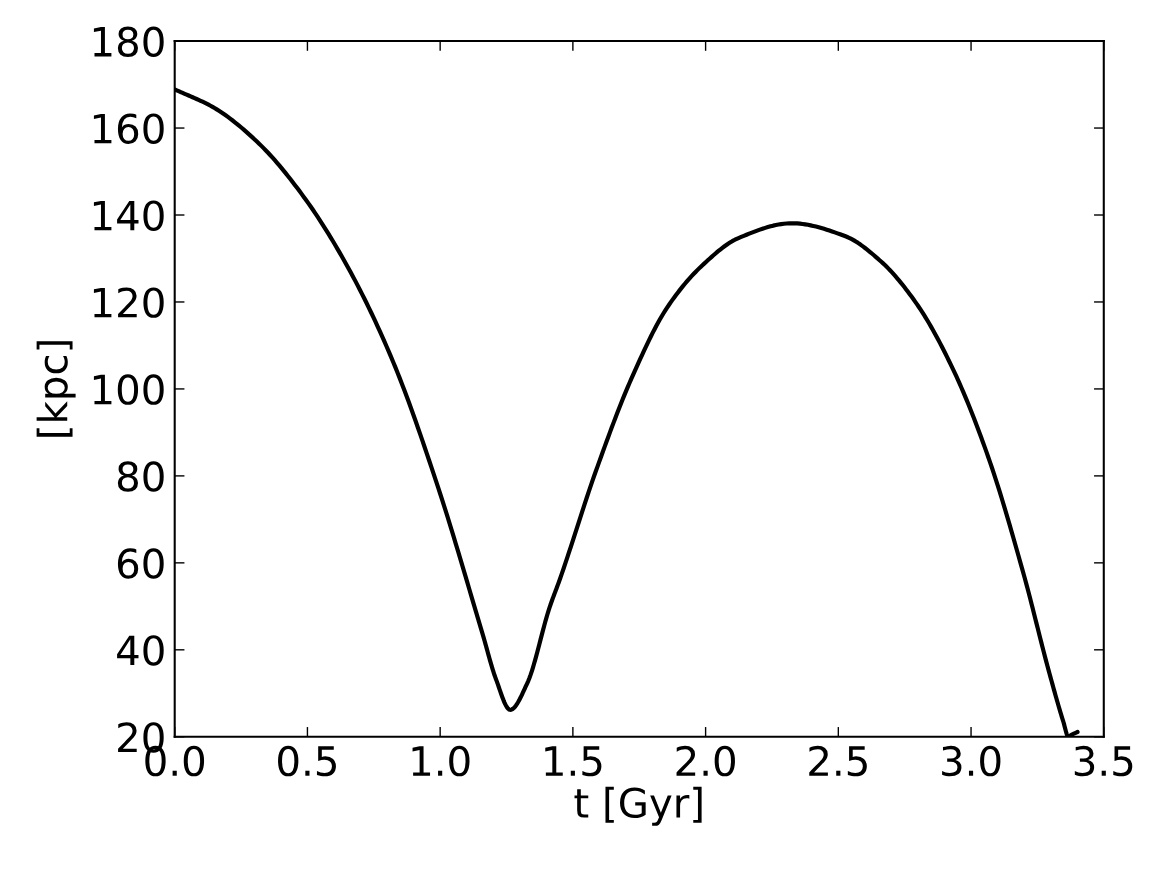 This screenshot has height=874, width=1157. I want to click on y-tick-label: 100, so click(128, 389).